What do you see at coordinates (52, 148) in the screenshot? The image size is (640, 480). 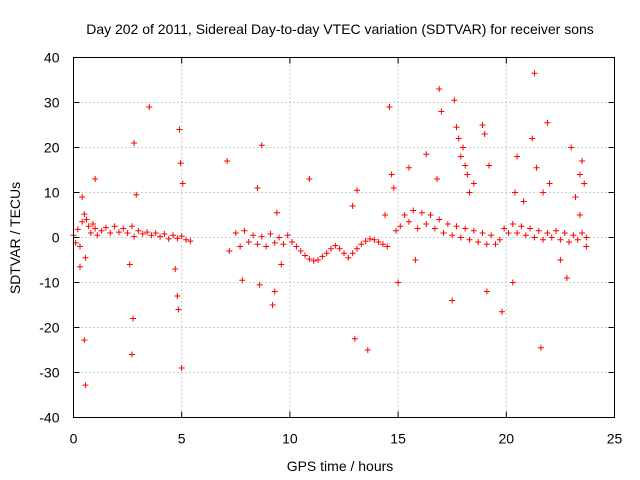 I see `y-tick-label: 20` at bounding box center [52, 148].